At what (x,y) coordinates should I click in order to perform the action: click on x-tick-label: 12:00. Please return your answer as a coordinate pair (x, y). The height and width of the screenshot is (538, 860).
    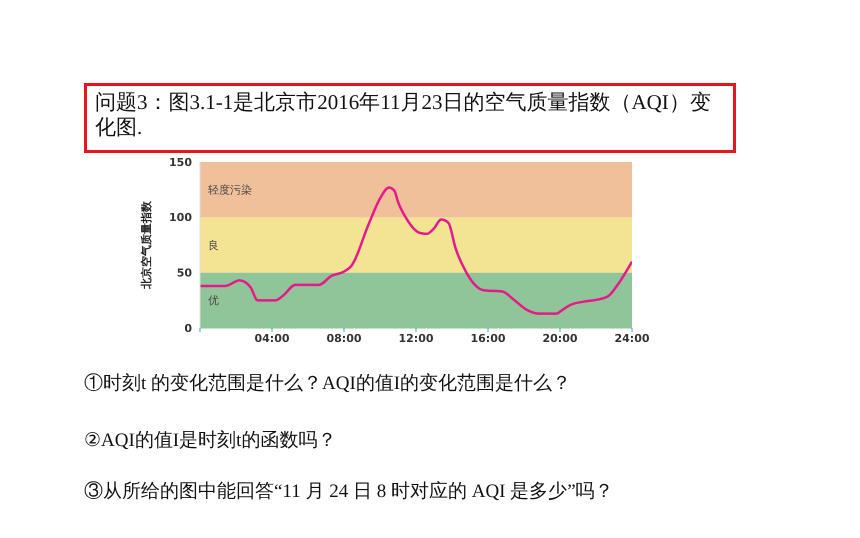
    Looking at the image, I should click on (416, 338).